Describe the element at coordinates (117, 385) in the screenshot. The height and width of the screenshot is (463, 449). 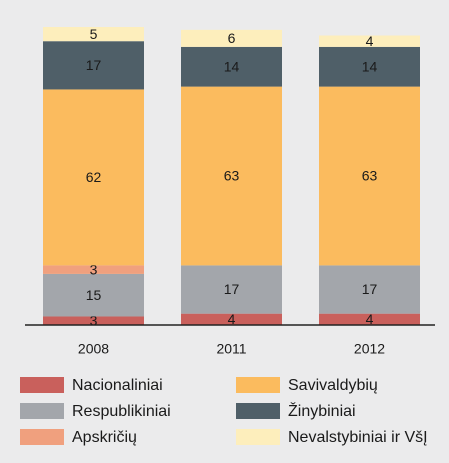
I see `legend-label: Nacionaliniai` at that location.